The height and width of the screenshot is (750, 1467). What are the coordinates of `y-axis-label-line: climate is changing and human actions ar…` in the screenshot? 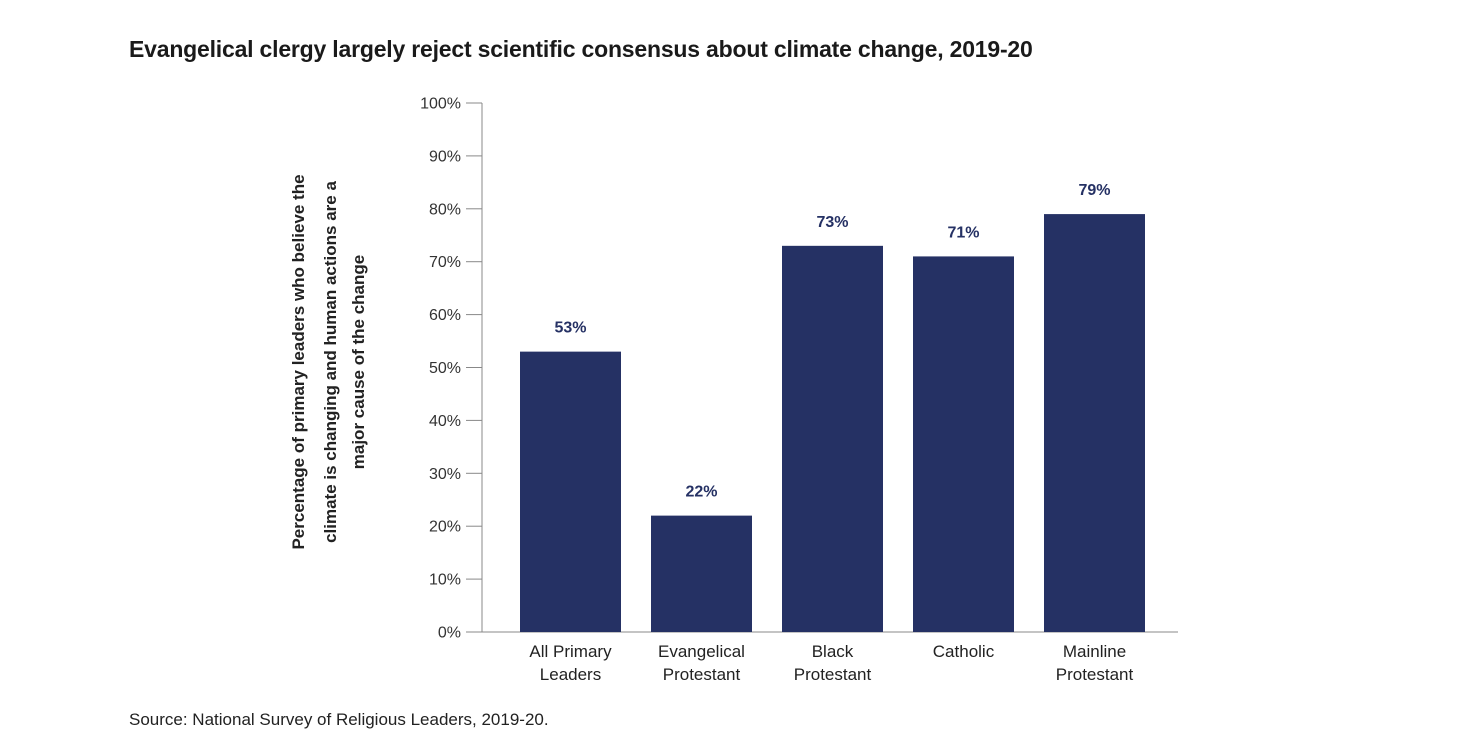 It's located at (330, 362).